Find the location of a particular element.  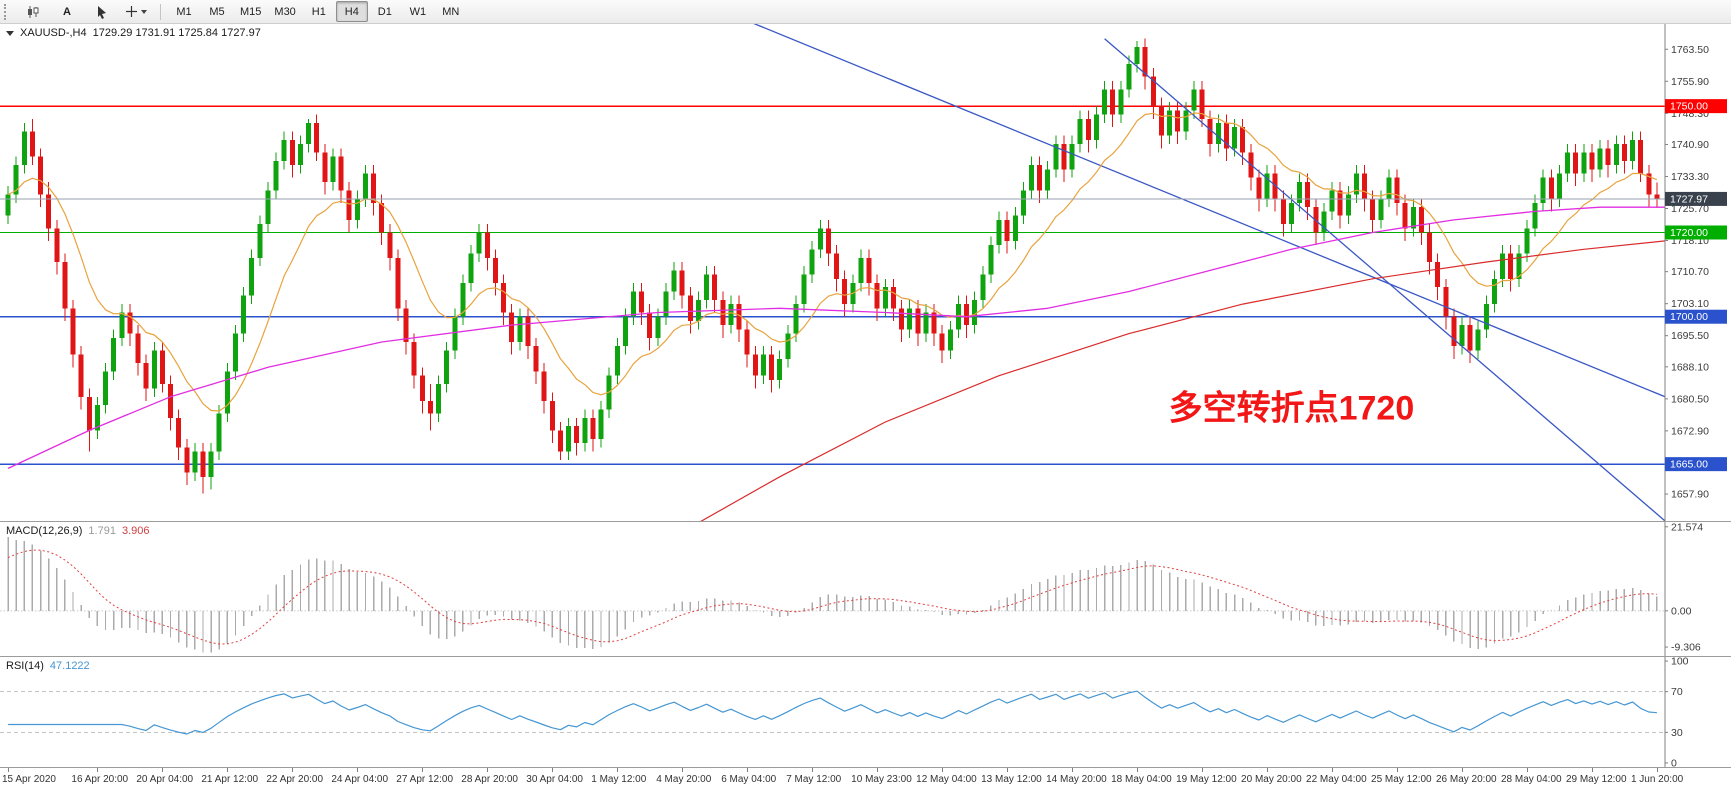

time-label: 20 Apr 04:00 is located at coordinates (165, 779).